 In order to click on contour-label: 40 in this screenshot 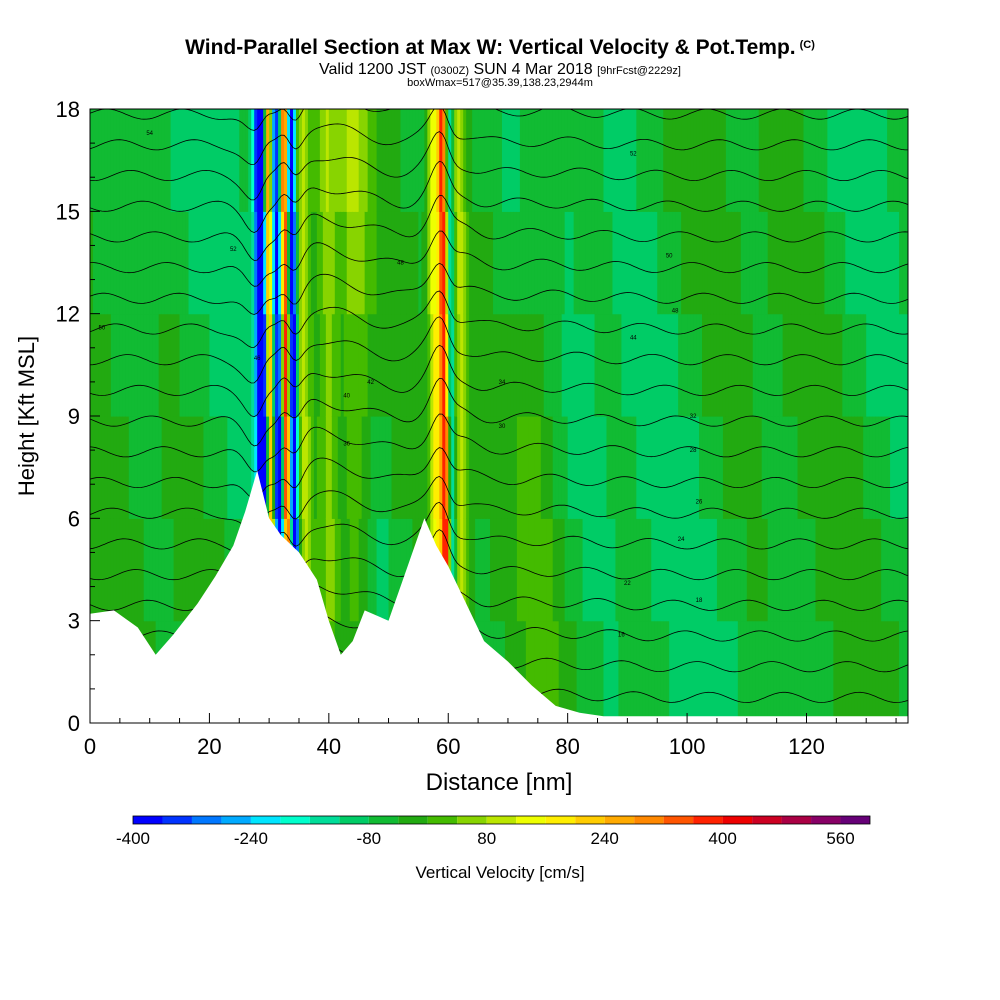, I will do `click(346, 397)`.